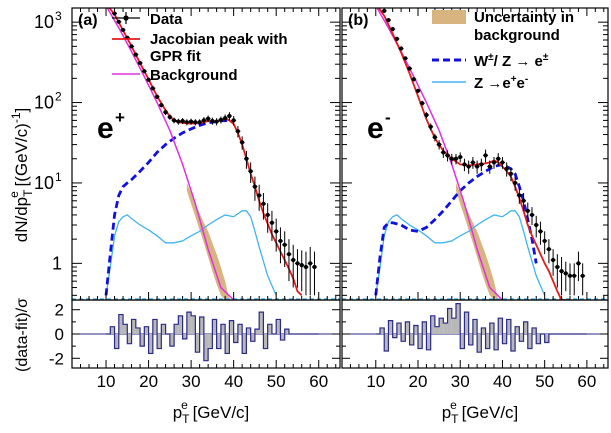  I want to click on series-uncertainty-band, so click(477, 241).